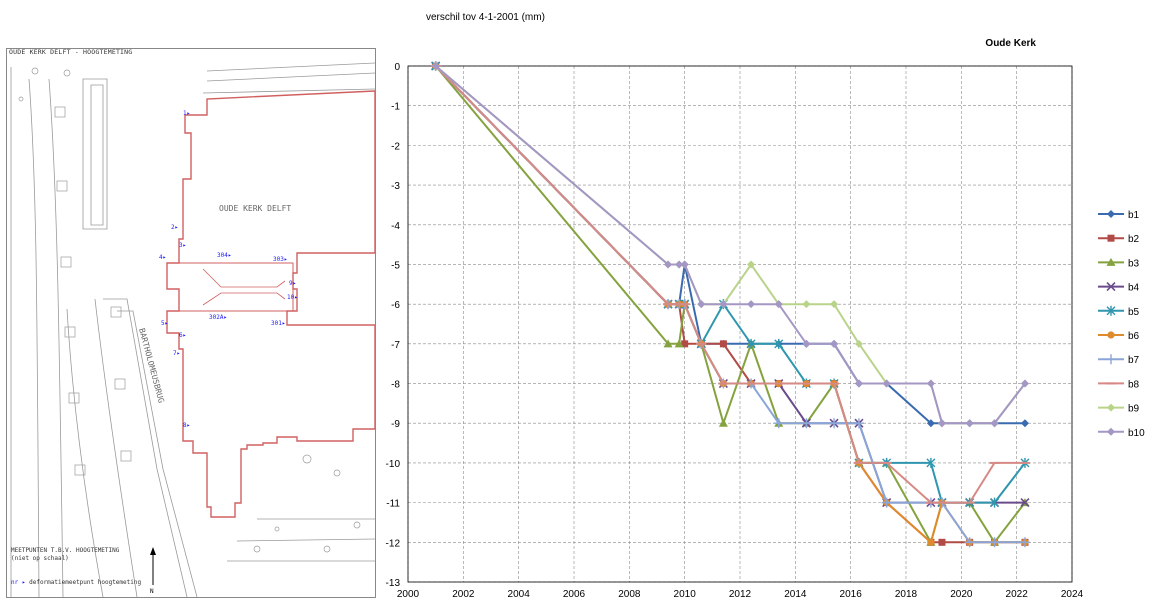 The image size is (1154, 604). I want to click on y-tick-label: -2, so click(395, 146).